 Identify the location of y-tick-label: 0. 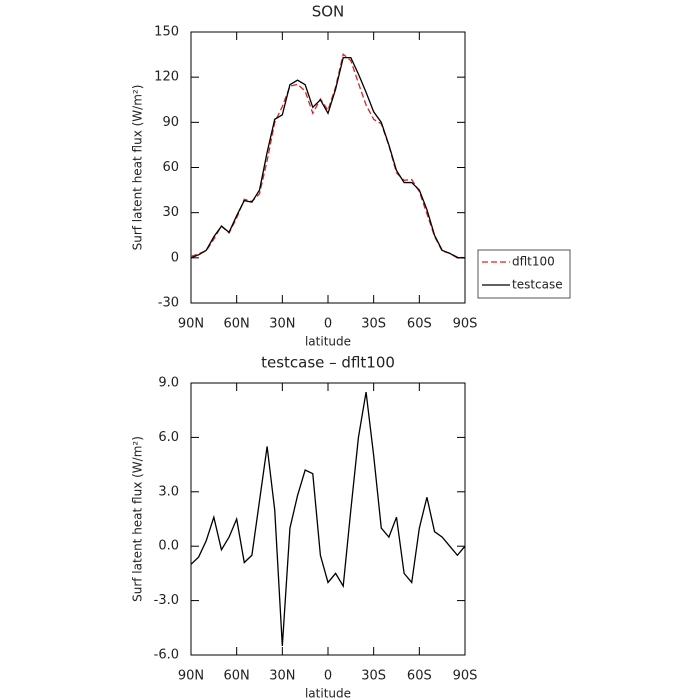
(175, 257).